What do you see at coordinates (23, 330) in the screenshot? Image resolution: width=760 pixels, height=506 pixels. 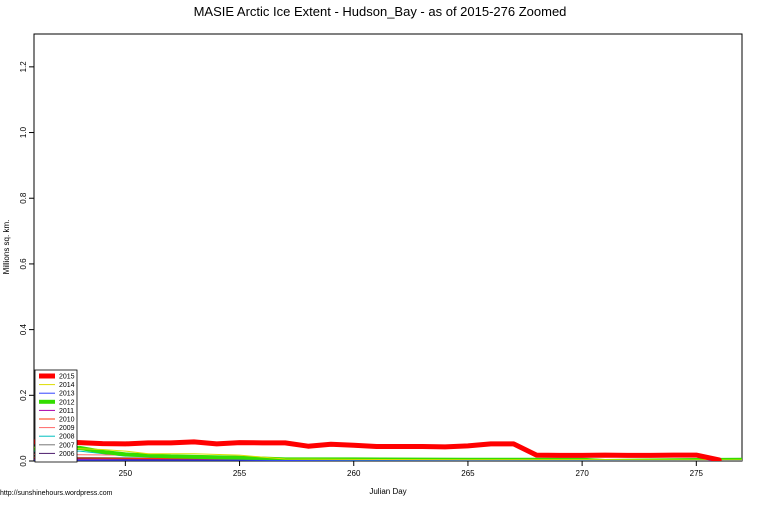 I see `y-tick-label: 0.4` at bounding box center [23, 330].